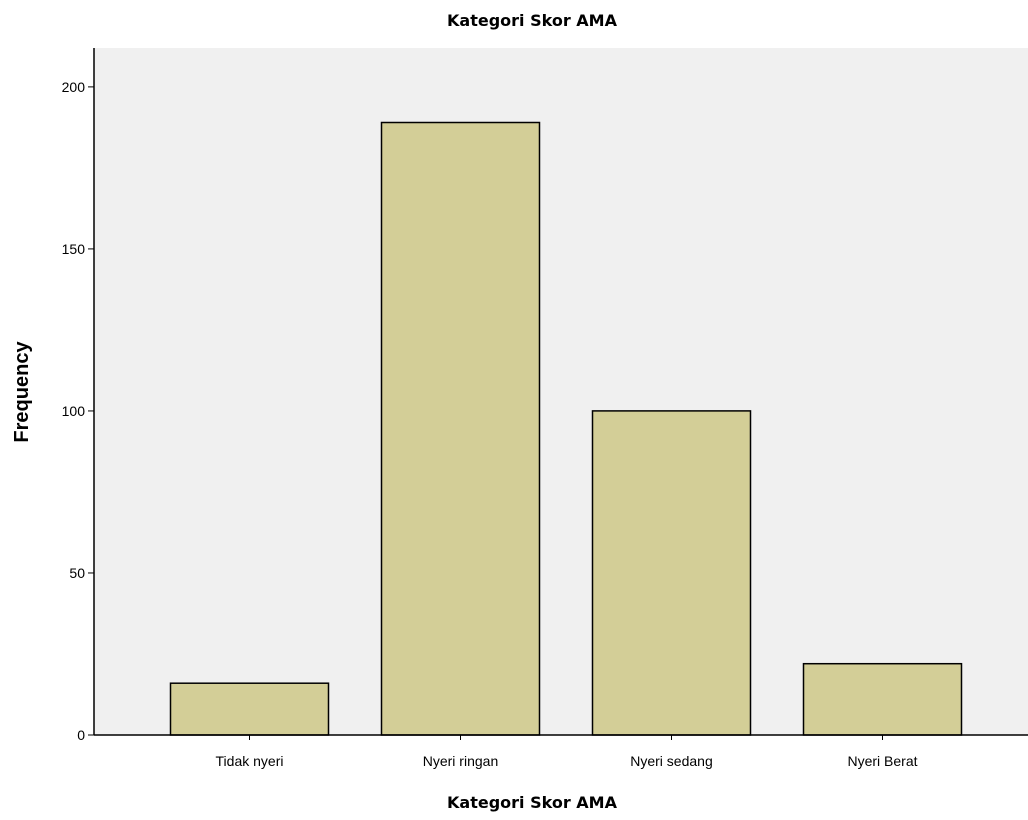 The image size is (1028, 820). I want to click on bar-nyeri-berat, so click(882, 699).